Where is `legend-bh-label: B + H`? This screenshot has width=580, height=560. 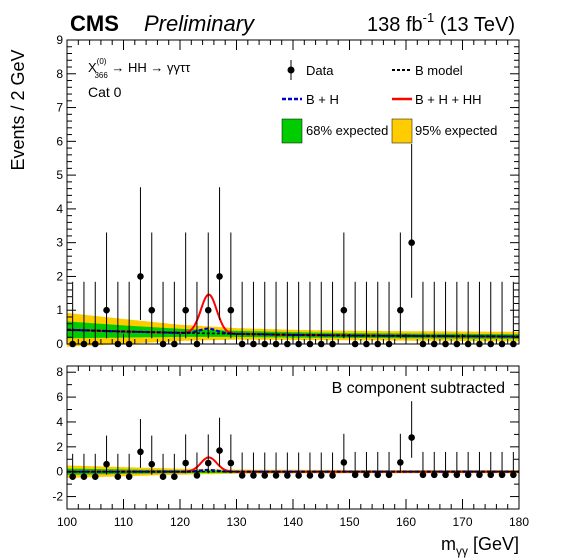 legend-bh-label: B + H is located at coordinates (322, 99).